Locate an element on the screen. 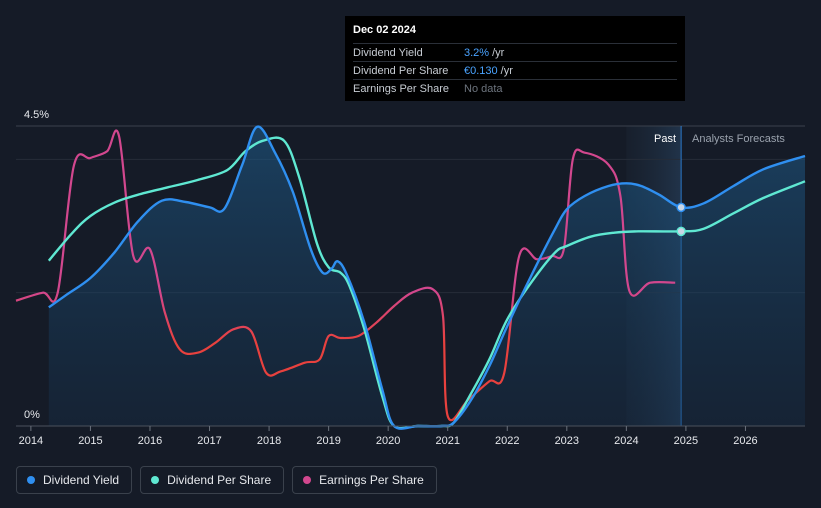 This screenshot has height=508, width=821. y-axis-top-label: 4.5% is located at coordinates (36, 115).